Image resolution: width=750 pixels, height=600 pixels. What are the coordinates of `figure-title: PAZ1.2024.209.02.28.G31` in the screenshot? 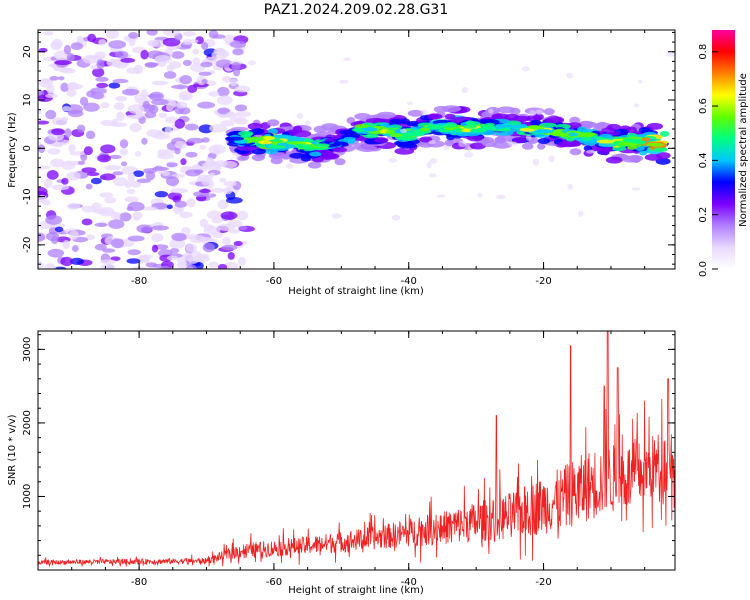 It's located at (356, 10).